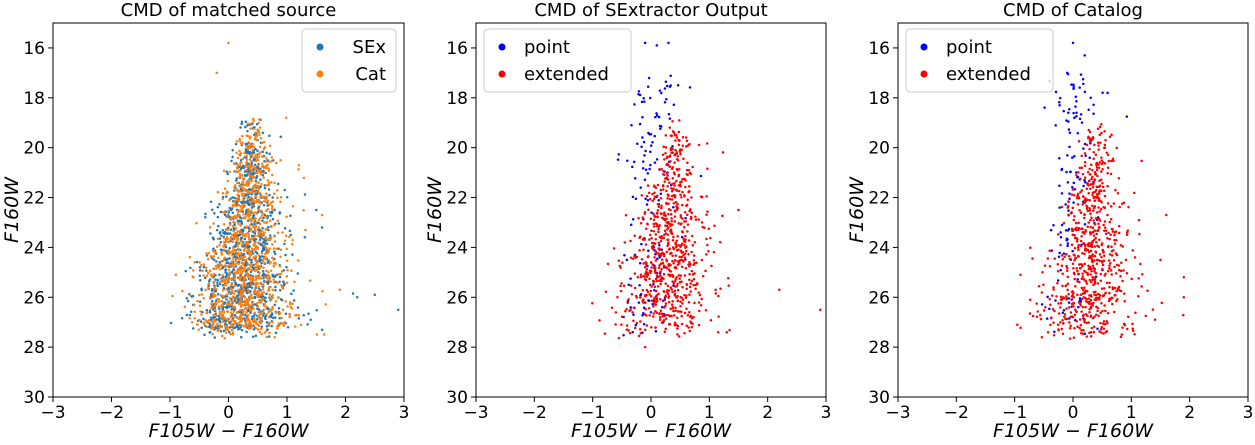 This screenshot has height=445, width=1255. What do you see at coordinates (404, 413) in the screenshot?
I see `x-tick-label: 3` at bounding box center [404, 413].